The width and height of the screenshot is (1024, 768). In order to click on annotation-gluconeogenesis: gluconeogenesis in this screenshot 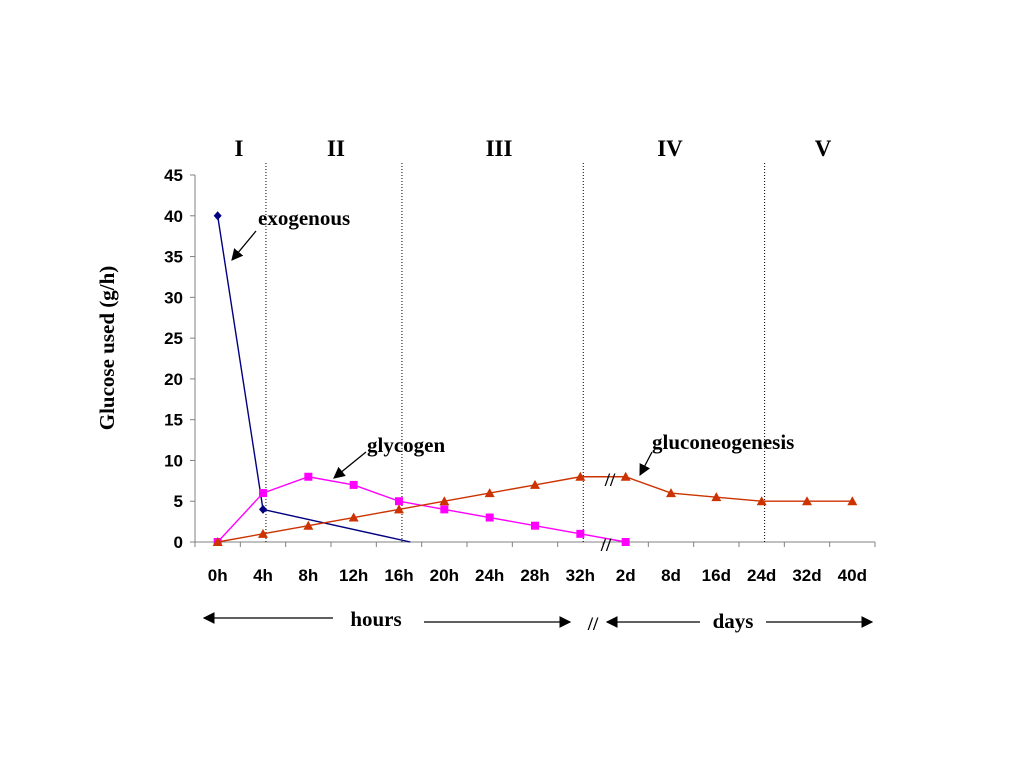, I will do `click(723, 442)`.